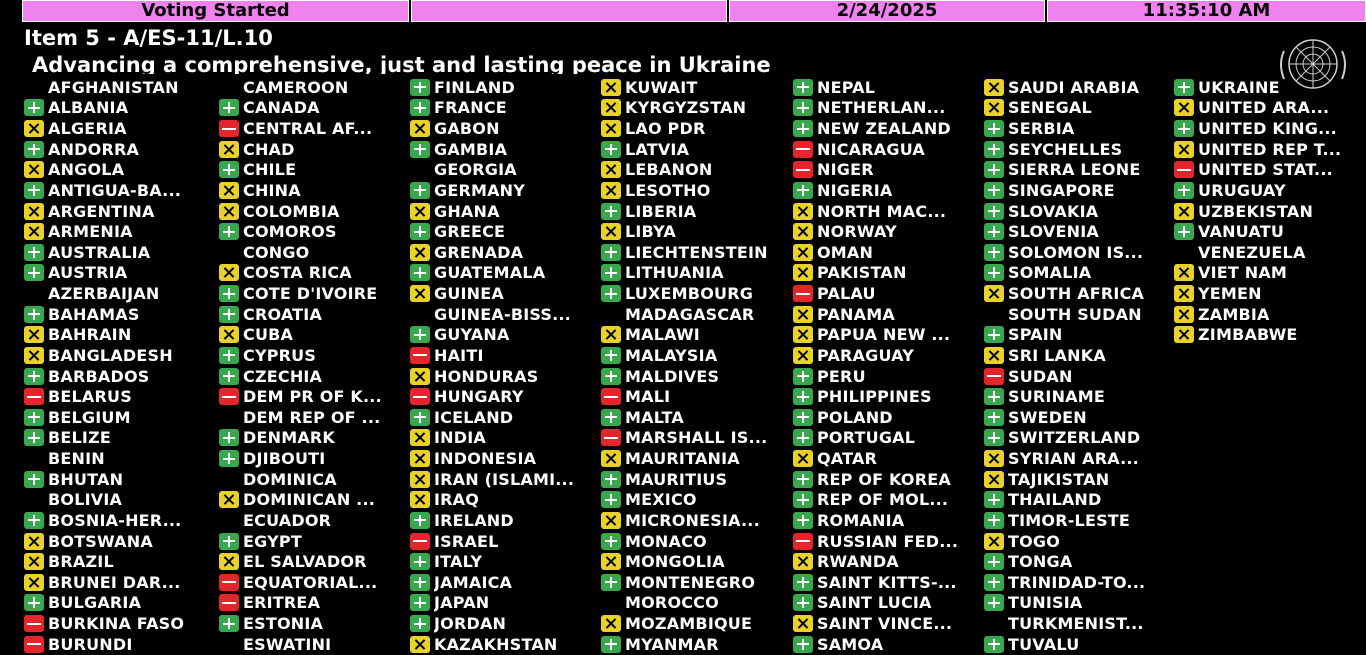 This screenshot has height=655, width=1366. Describe the element at coordinates (283, 314) in the screenshot. I see `country-name: CROATIA` at that location.